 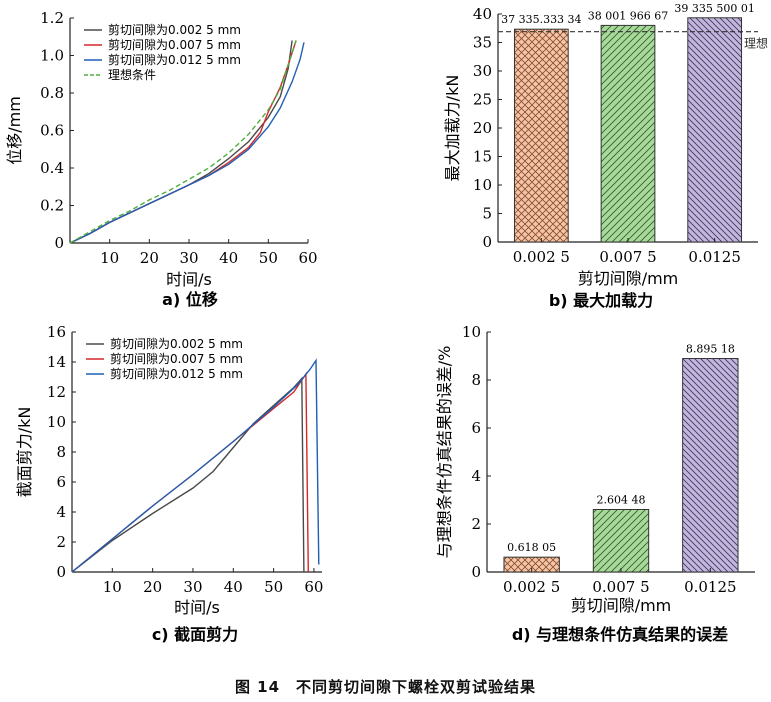 What do you see at coordinates (756, 43) in the screenshot?
I see `reference-label: 理想` at bounding box center [756, 43].